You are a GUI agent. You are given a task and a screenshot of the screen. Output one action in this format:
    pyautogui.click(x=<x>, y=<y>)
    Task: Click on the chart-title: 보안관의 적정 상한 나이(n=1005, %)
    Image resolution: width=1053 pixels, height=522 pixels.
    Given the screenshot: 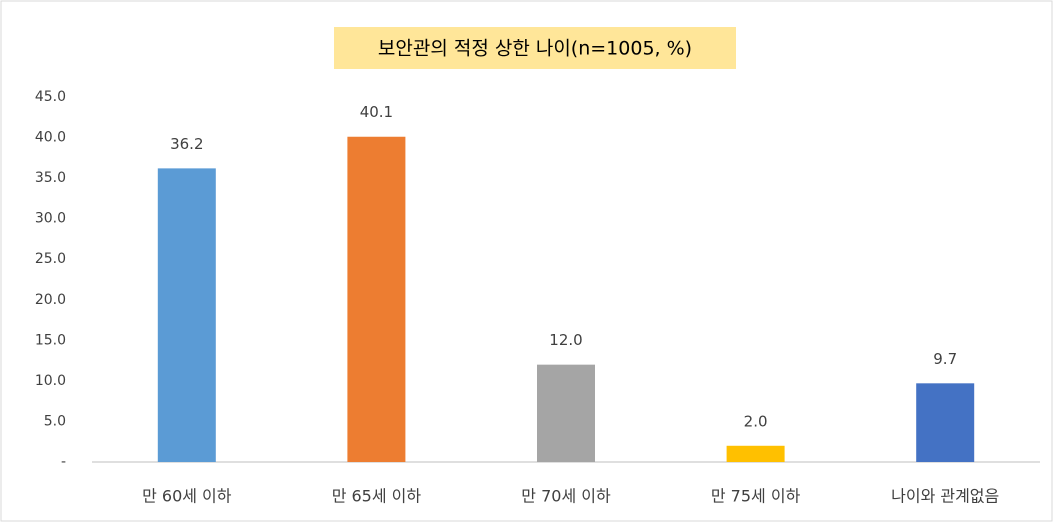 What is the action you would take?
    pyautogui.click(x=535, y=49)
    